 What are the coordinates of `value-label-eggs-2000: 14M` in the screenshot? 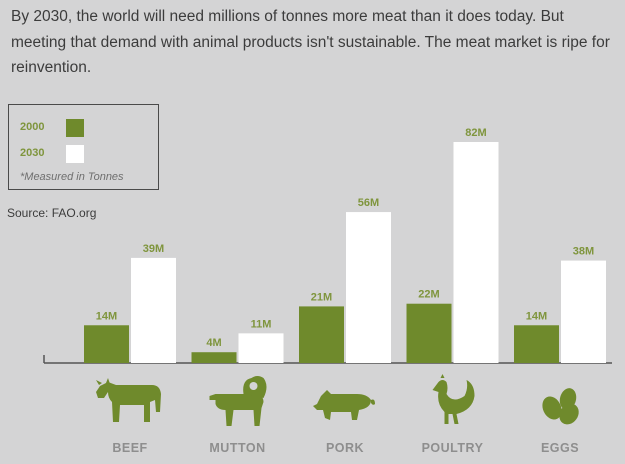 It's located at (536, 316).